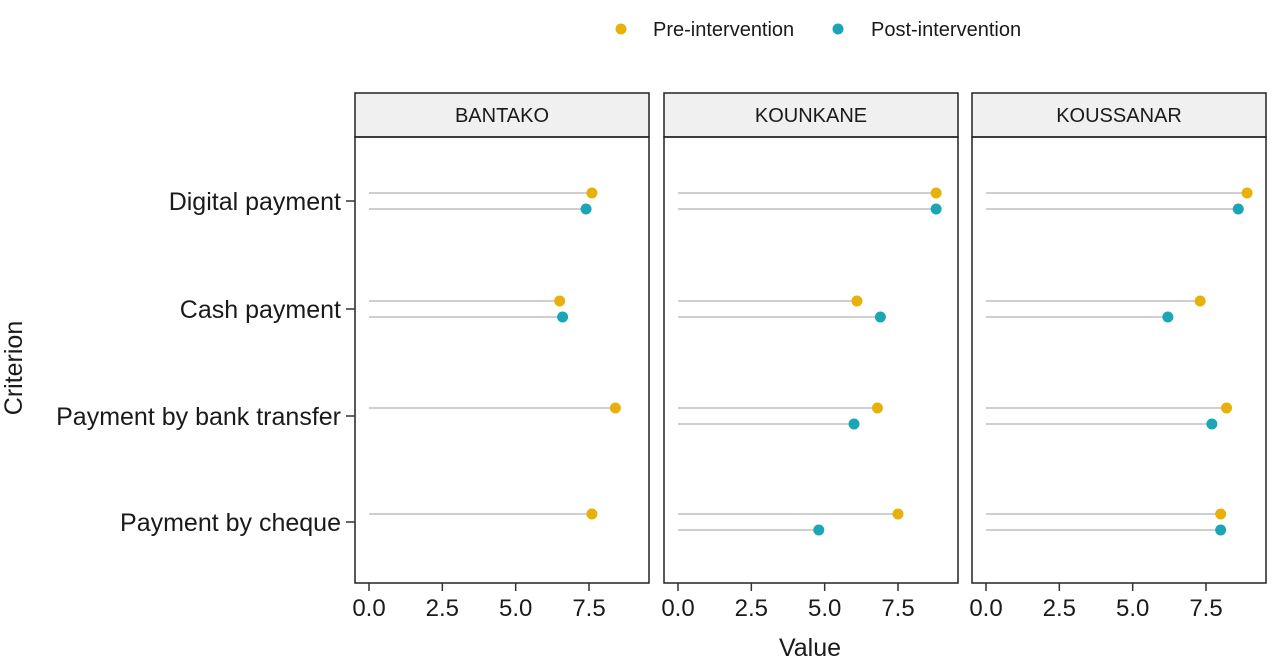 This screenshot has width=1280, height=664. I want to click on data-point-bantako-payment-by-cheque-pre-intervention, so click(592, 514).